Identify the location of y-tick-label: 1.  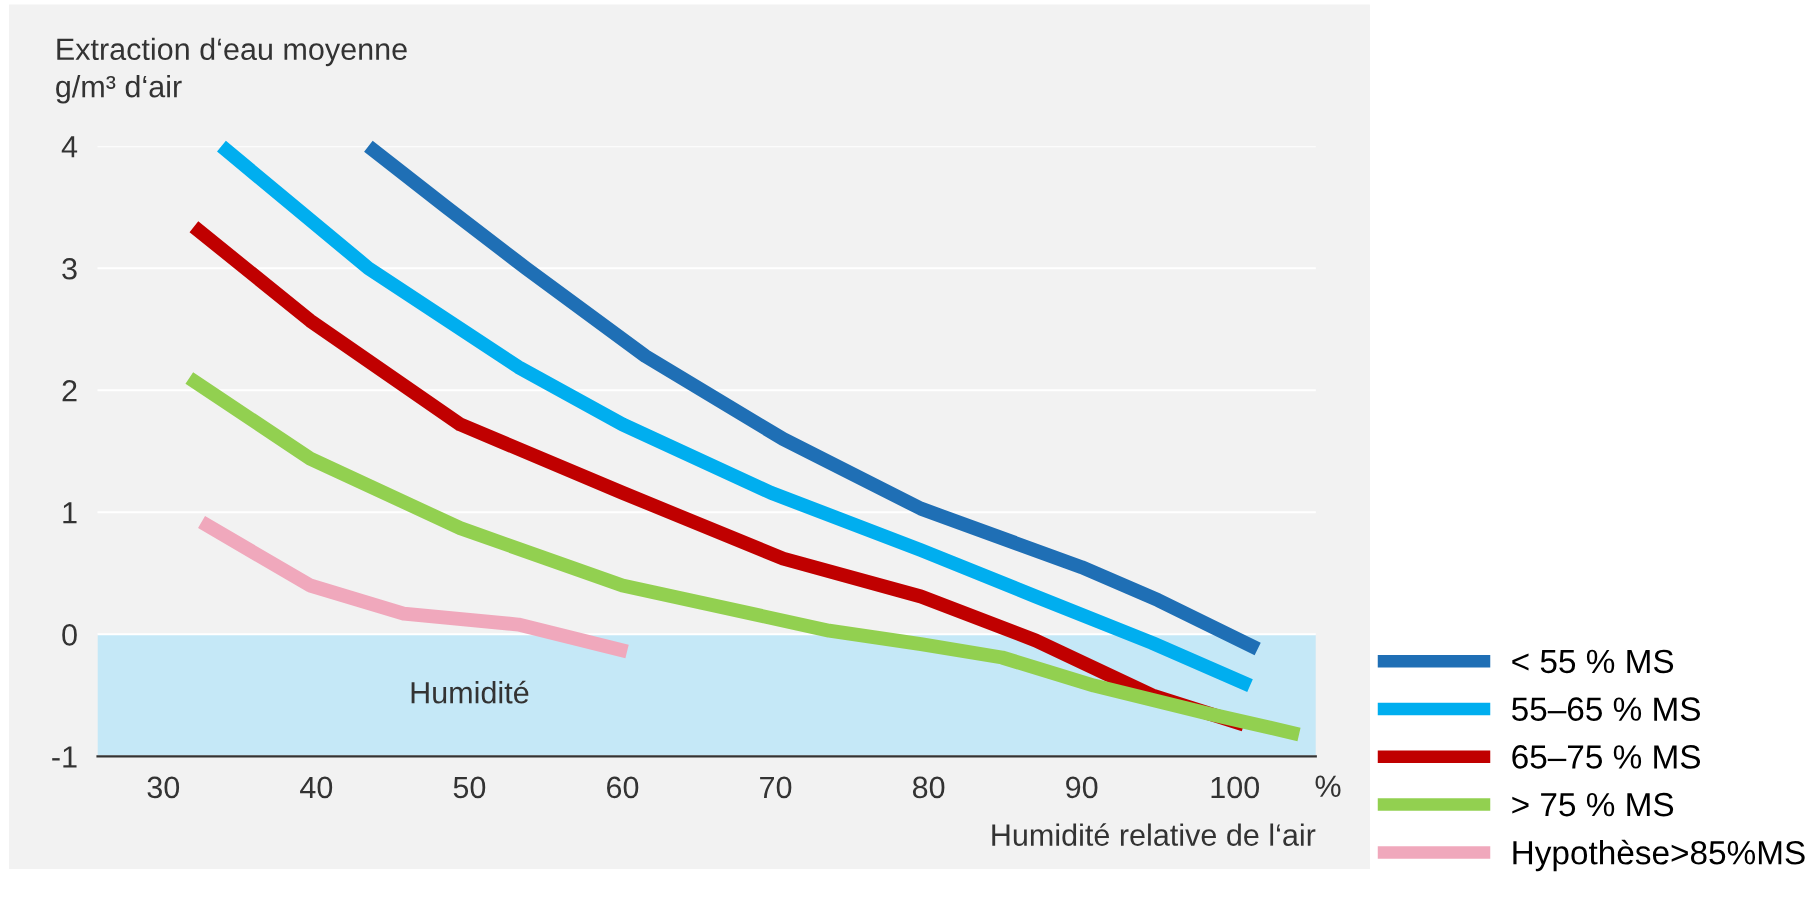
(70, 513).